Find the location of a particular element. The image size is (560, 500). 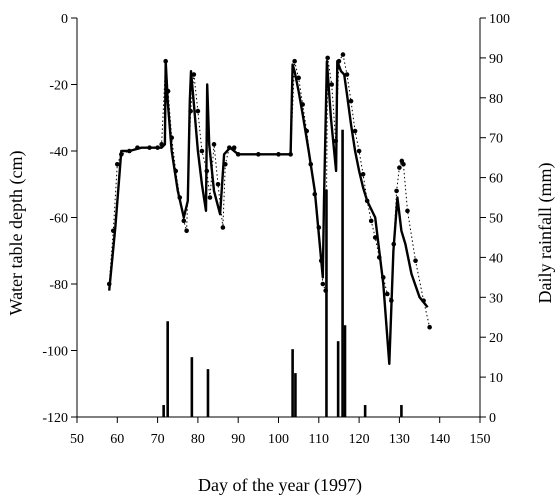

x-tick-label: 150 is located at coordinates (480, 439).